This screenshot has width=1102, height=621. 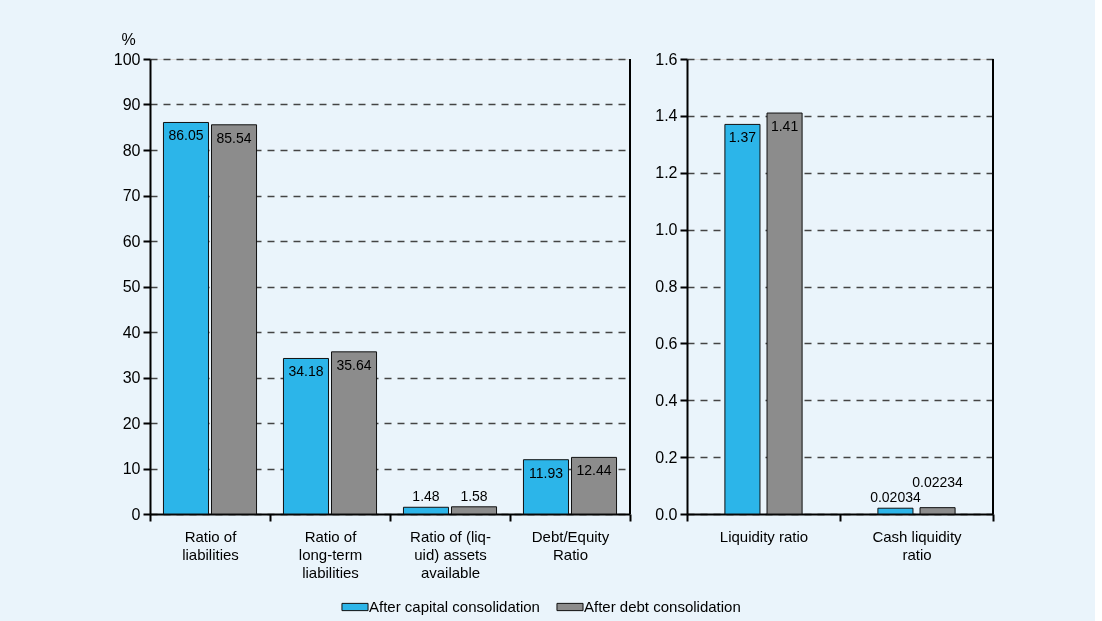 I want to click on data-label: 35.64, so click(x=354, y=364).